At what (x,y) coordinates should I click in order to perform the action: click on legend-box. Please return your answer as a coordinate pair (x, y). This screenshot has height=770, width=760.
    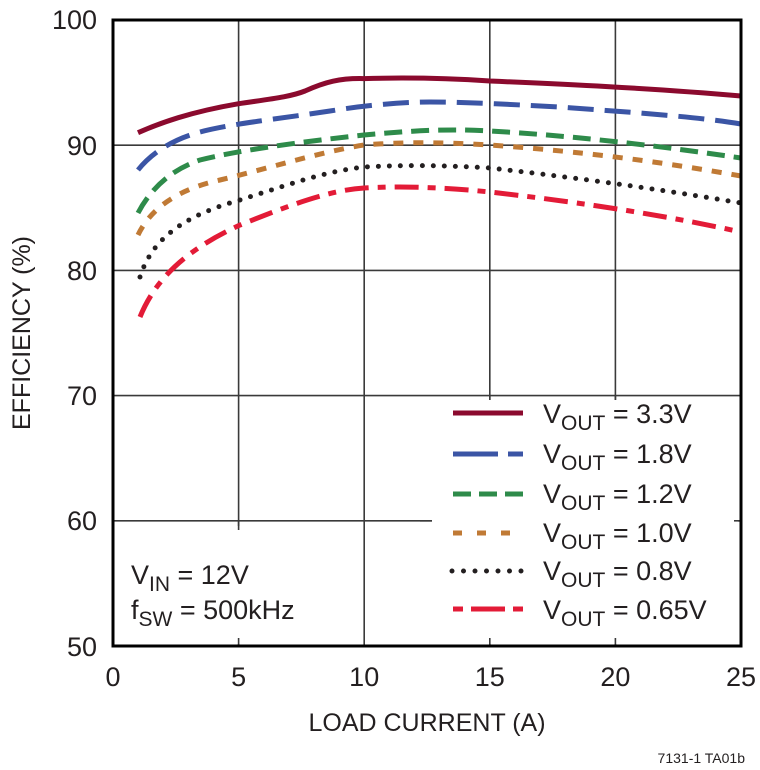
    Looking at the image, I should click on (585, 522).